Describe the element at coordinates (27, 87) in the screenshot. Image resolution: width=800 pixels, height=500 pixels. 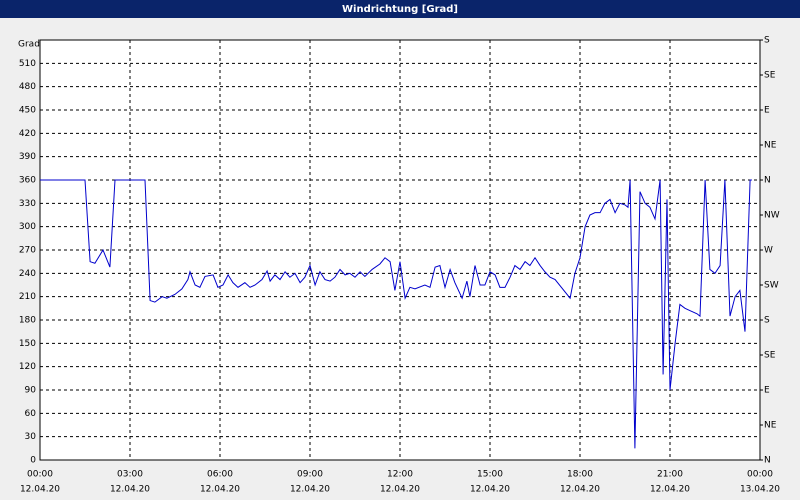
I see `y-tick-label: 480` at that location.